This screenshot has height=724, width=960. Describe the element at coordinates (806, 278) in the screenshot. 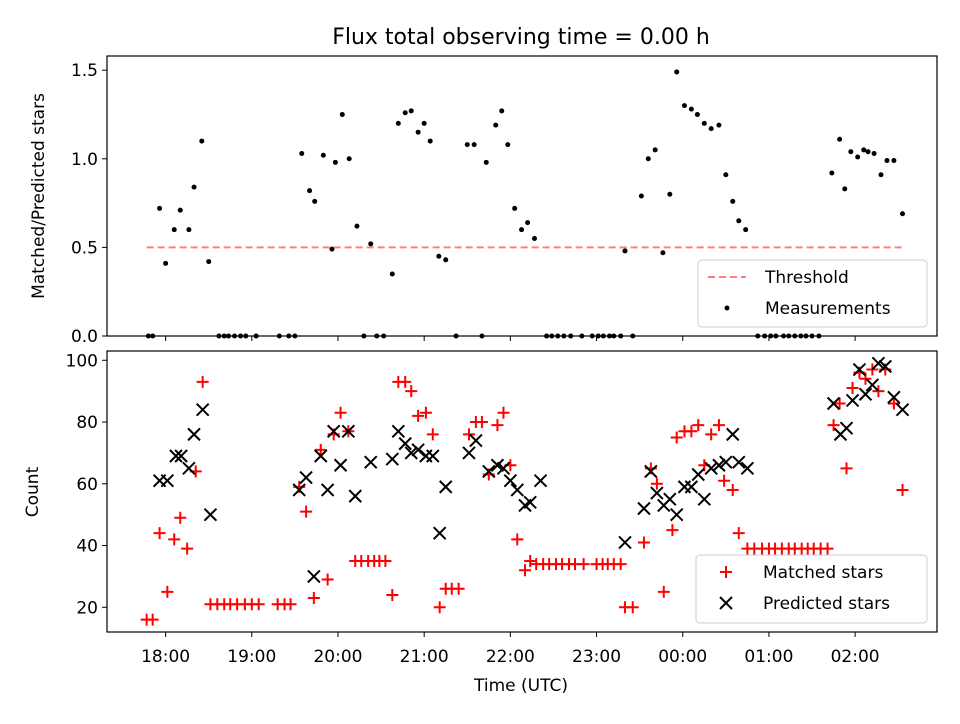

I see `threshold-legend-label: Threshold` at that location.